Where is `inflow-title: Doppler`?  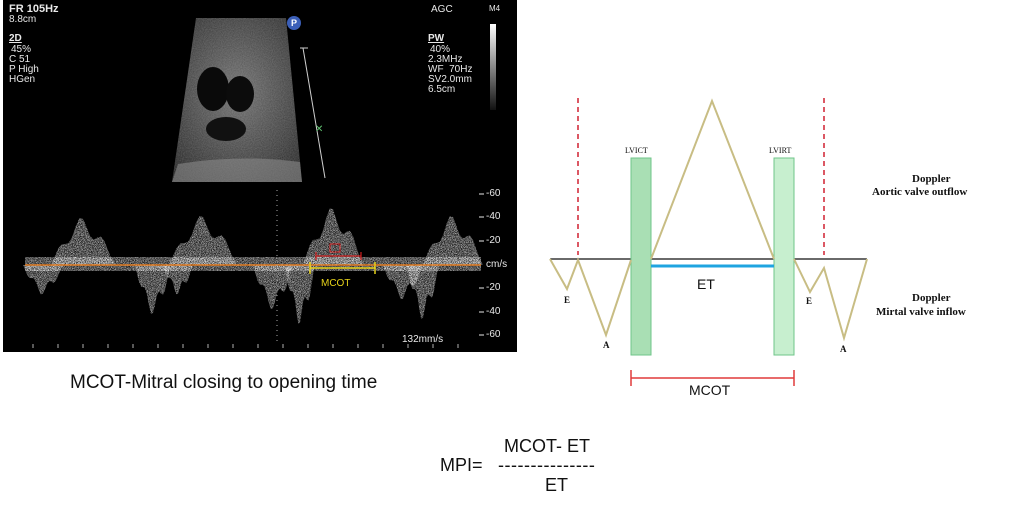
inflow-title: Doppler is located at coordinates (931, 298).